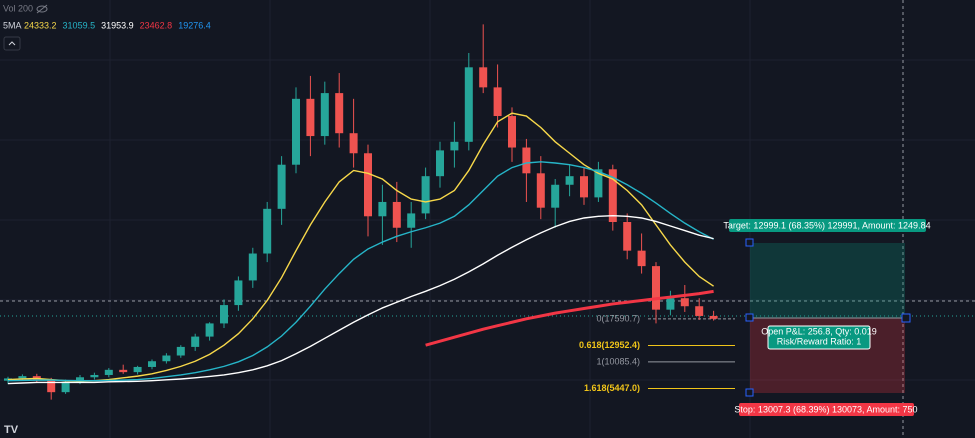 Image resolution: width=975 pixels, height=438 pixels. I want to click on legend-value: 31953.9, so click(117, 25).